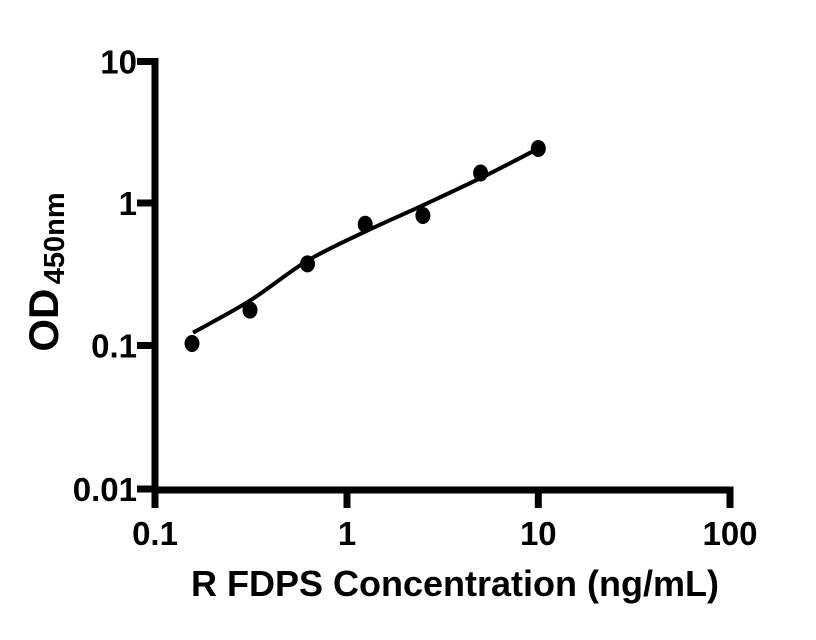 The width and height of the screenshot is (816, 640). What do you see at coordinates (148, 283) in the screenshot?
I see `y-axis` at bounding box center [148, 283].